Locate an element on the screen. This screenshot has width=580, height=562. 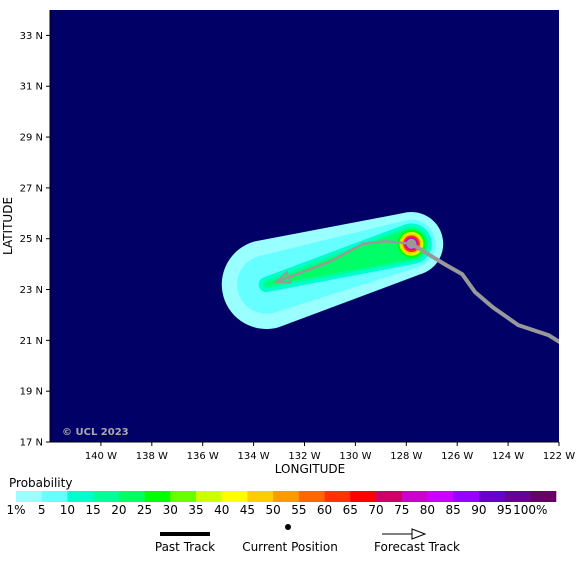
y-tick-label: 33 N is located at coordinates (31, 36).